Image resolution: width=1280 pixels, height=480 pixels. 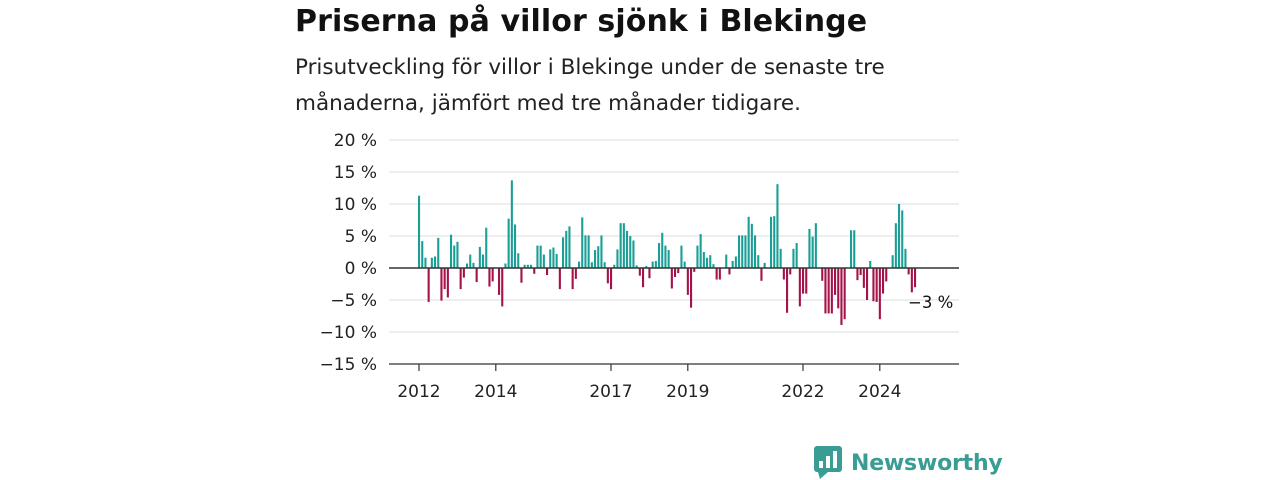 I want to click on y-tick-label: −5 %, so click(x=353, y=301).